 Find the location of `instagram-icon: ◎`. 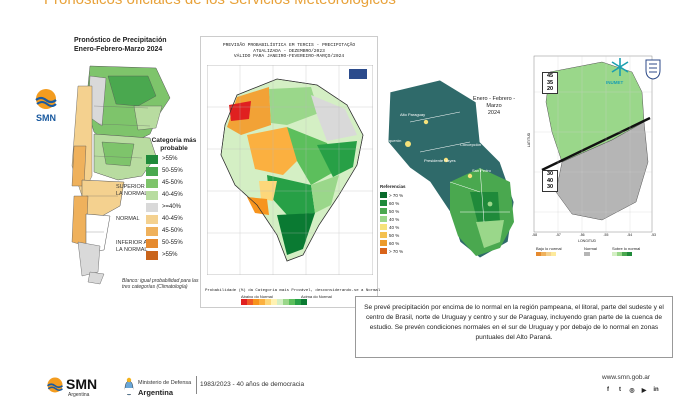

instagram-icon: ◎ is located at coordinates (632, 390).